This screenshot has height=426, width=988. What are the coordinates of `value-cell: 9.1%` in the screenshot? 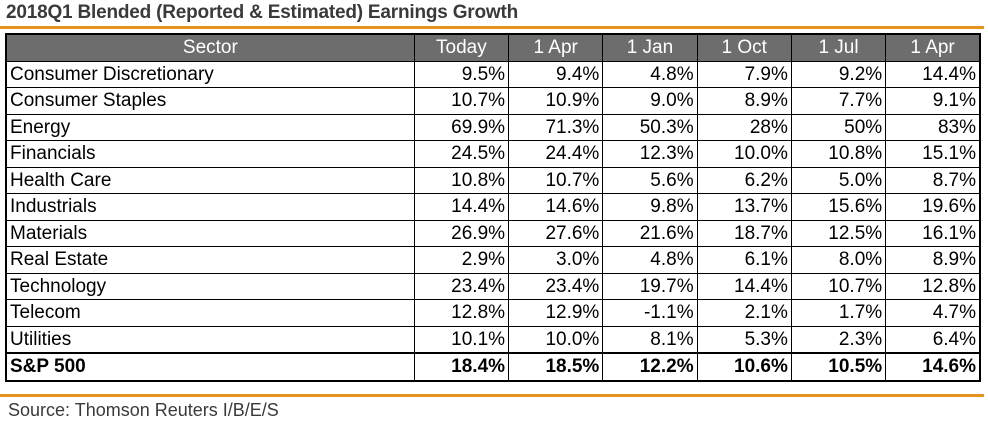 It's located at (933, 101).